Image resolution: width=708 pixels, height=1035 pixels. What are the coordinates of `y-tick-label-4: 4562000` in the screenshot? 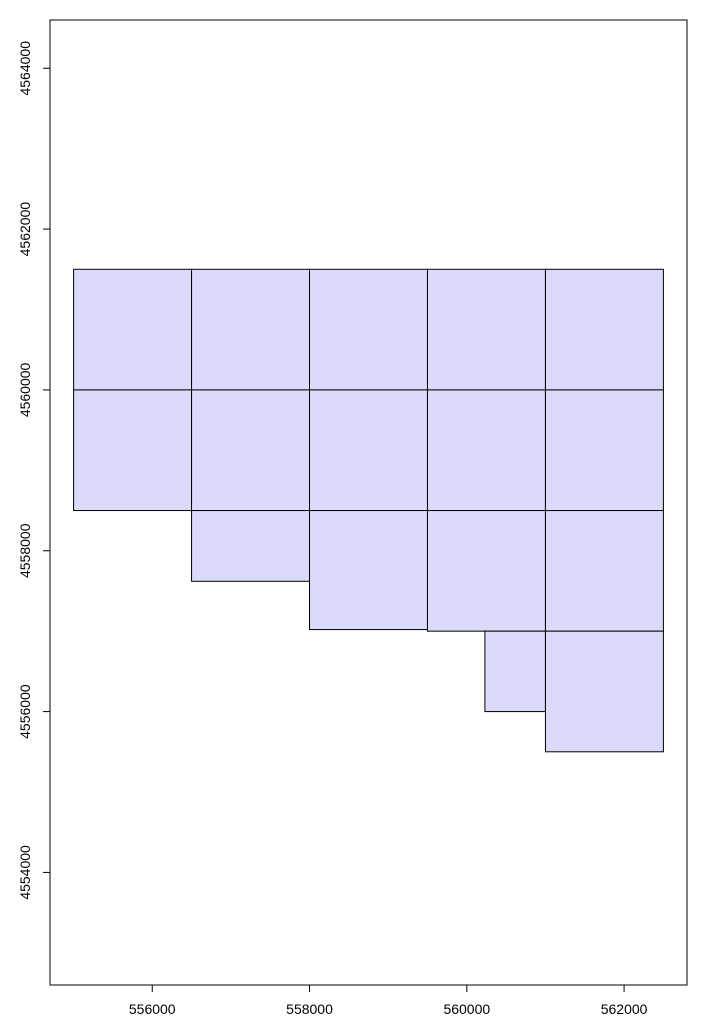 It's located at (25, 229).